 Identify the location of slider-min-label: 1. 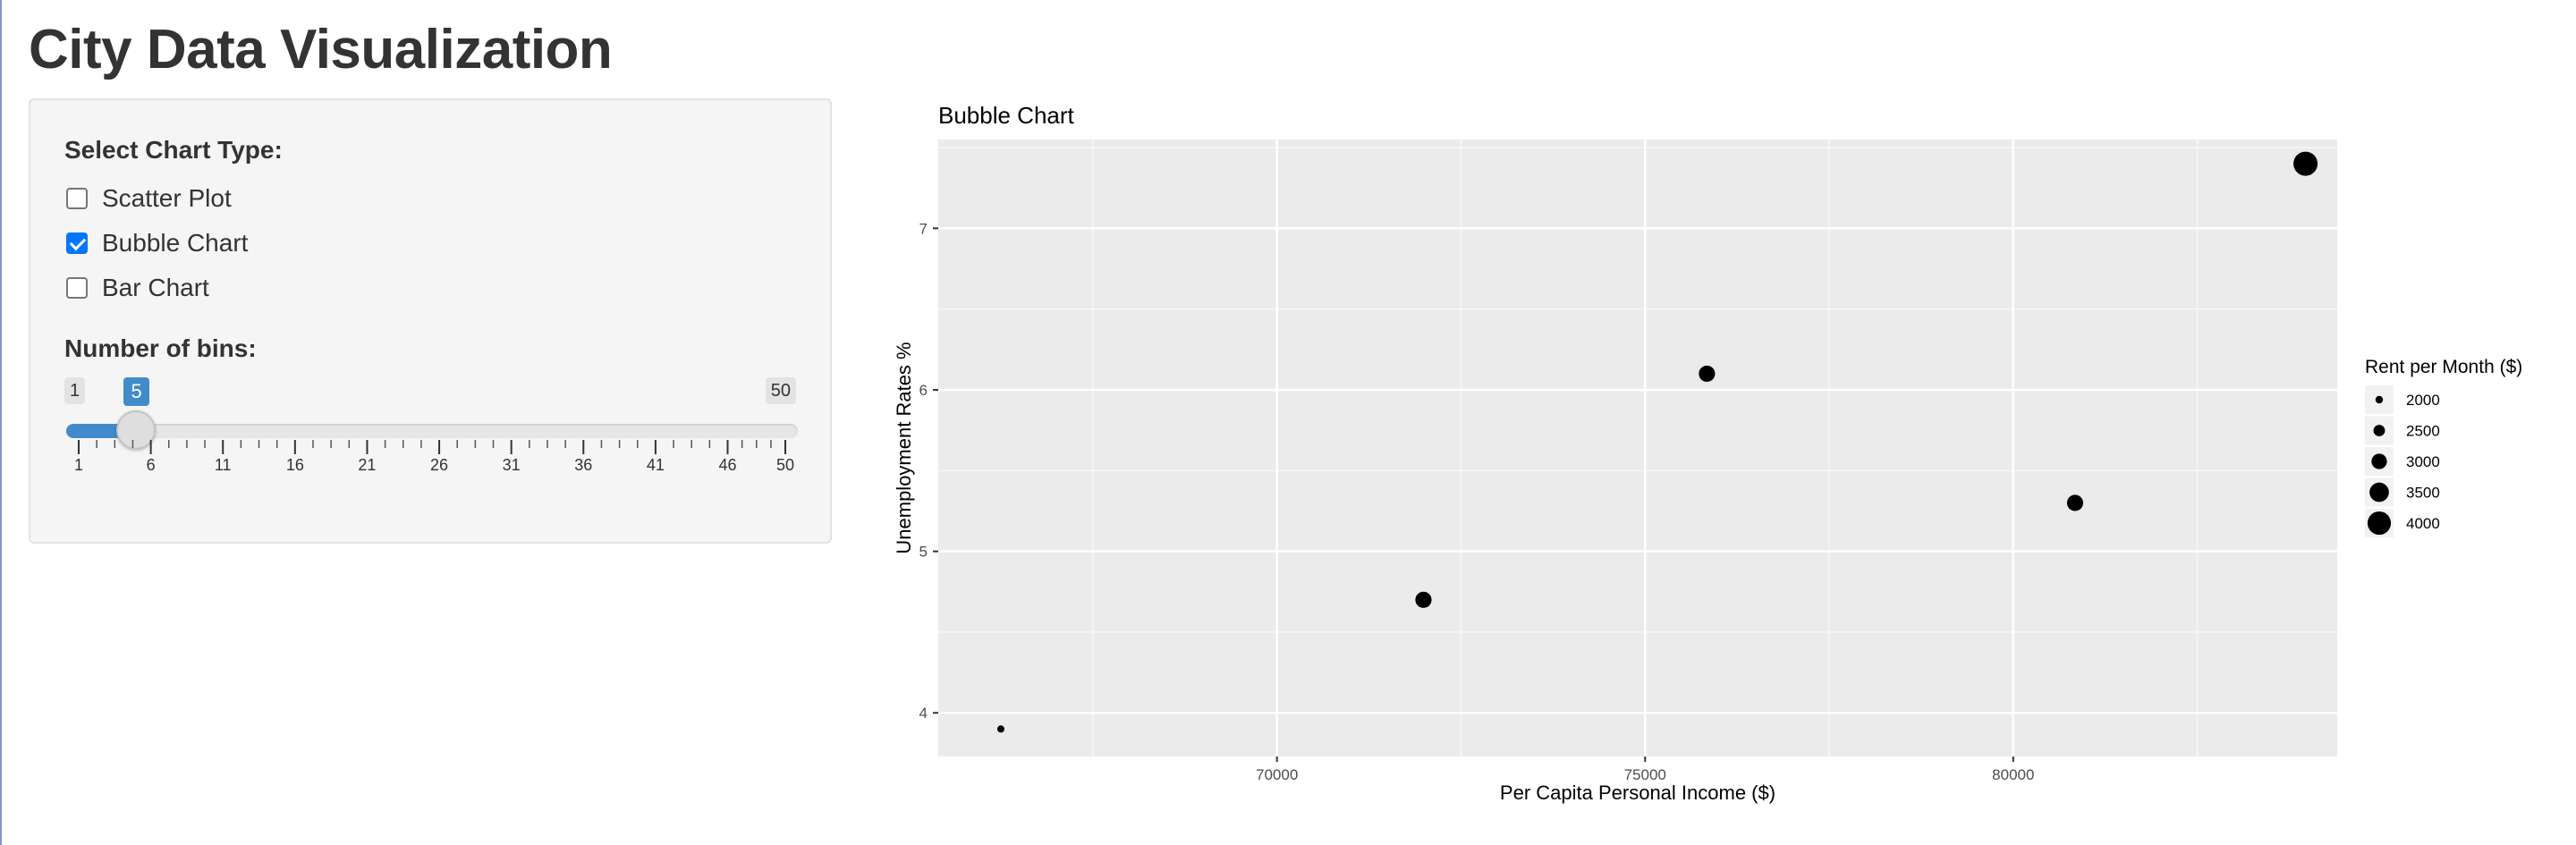
(75, 390).